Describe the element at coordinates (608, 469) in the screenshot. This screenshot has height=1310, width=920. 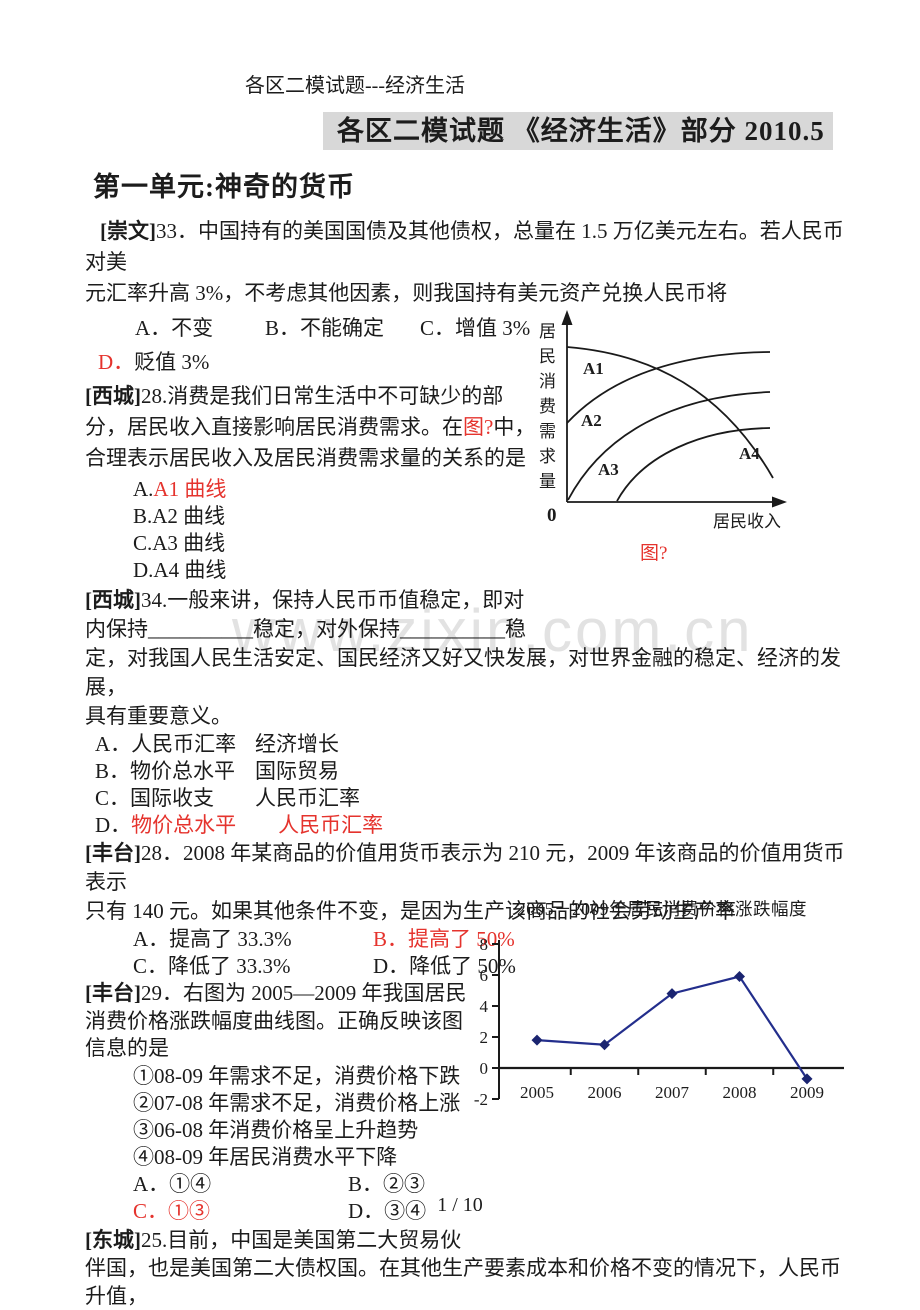
I see `curve-label-a3: A3` at that location.